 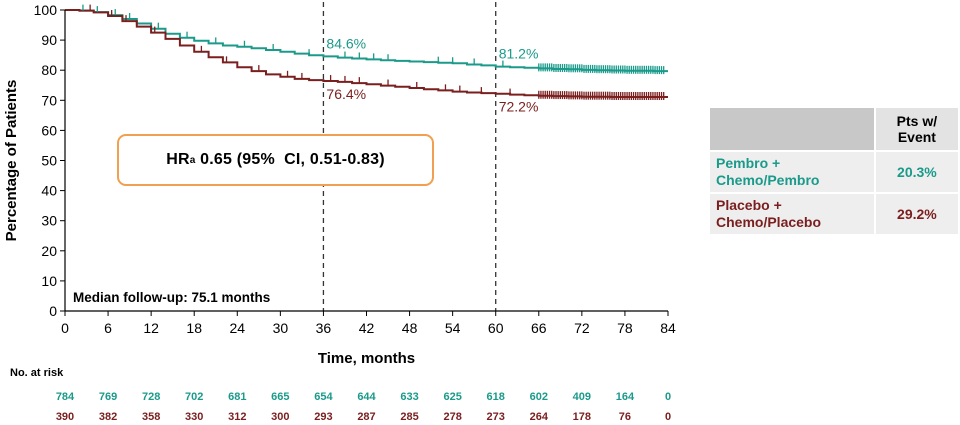 What do you see at coordinates (237, 397) in the screenshot?
I see `risk-value: 681` at bounding box center [237, 397].